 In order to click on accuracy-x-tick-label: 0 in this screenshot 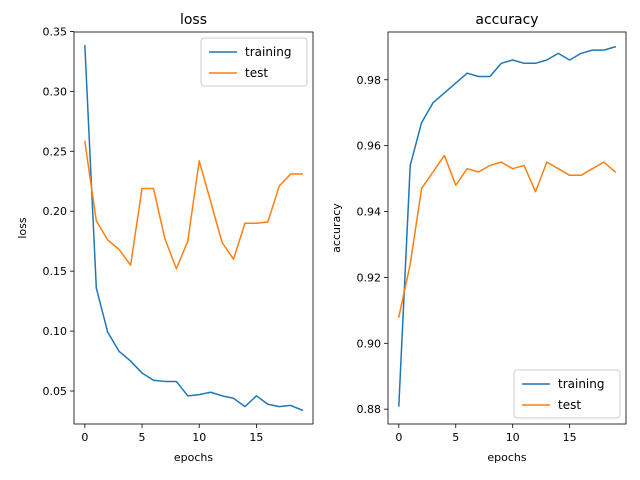, I will do `click(398, 437)`.